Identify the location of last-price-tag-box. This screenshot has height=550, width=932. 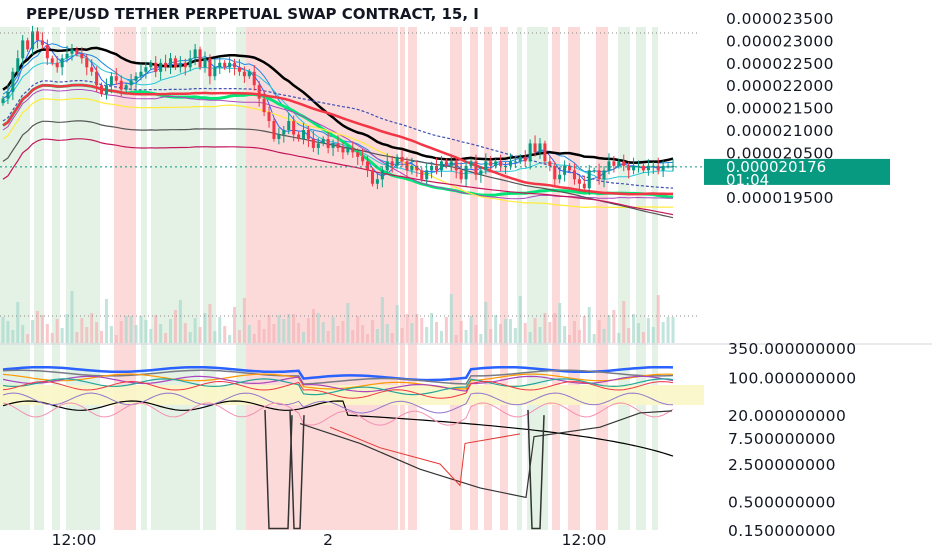
(797, 171).